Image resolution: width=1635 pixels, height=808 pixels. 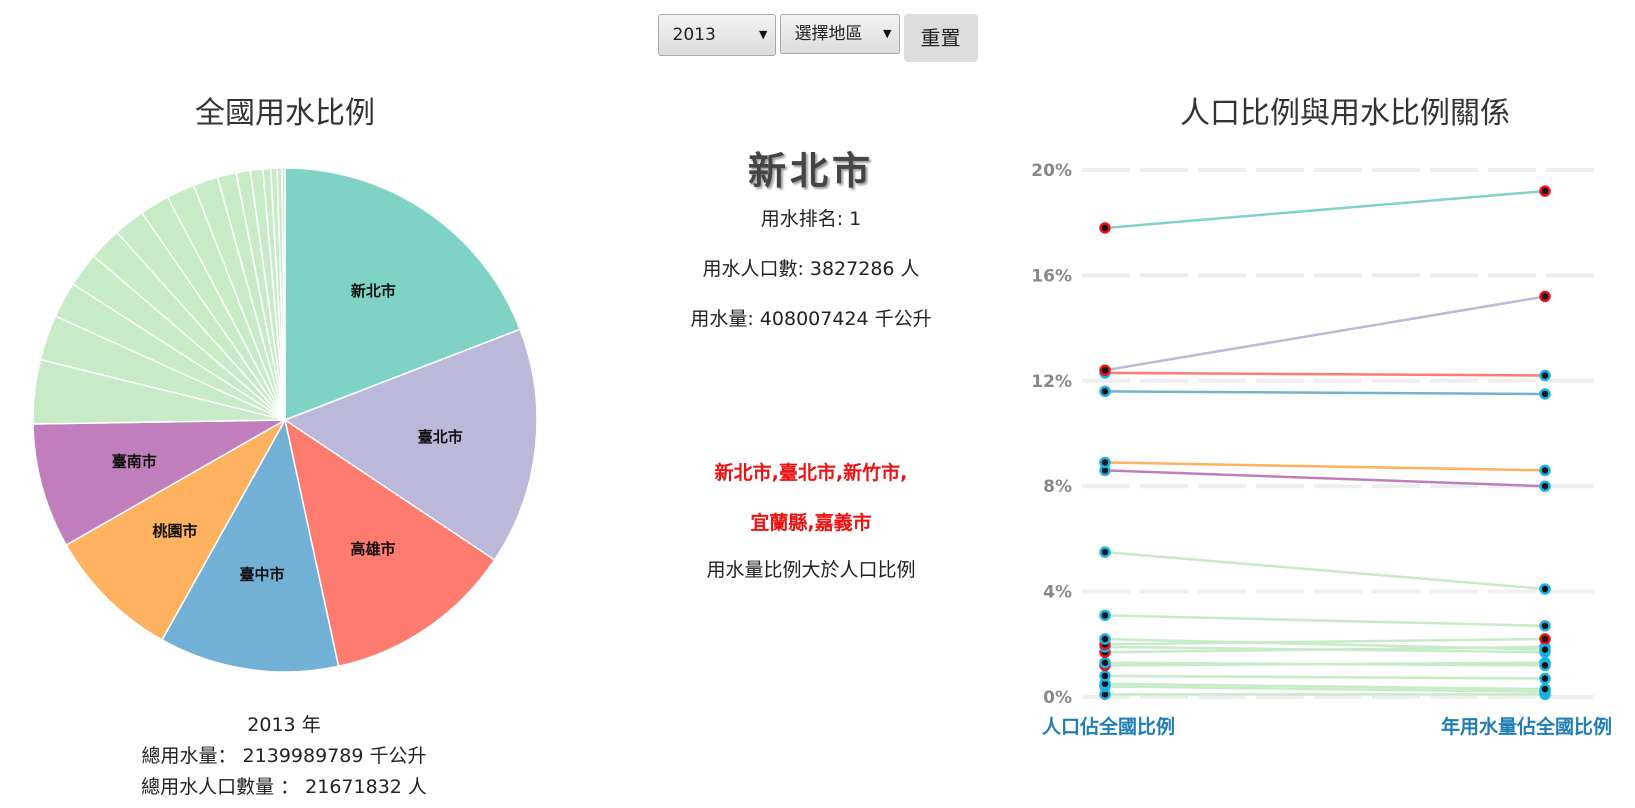 I want to click on region-select: 選擇地區 ▼, so click(x=839, y=34).